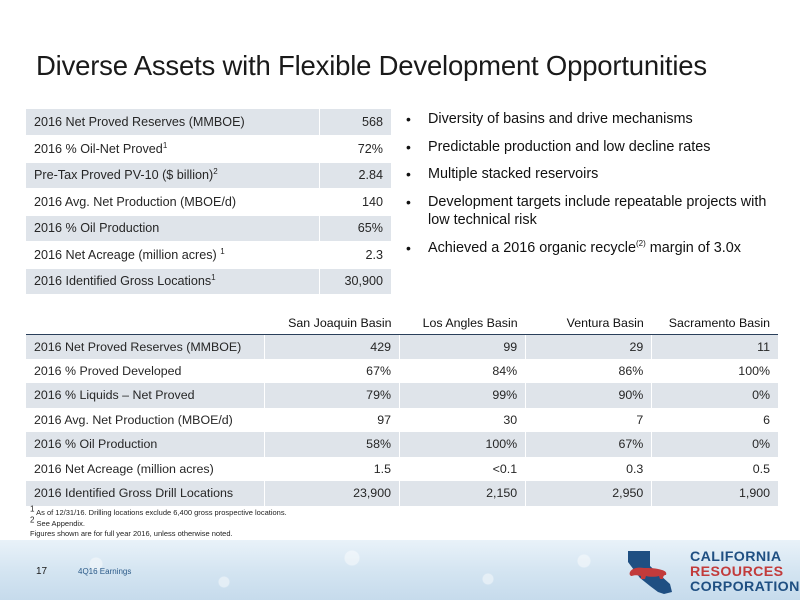 This screenshot has width=800, height=600. What do you see at coordinates (331, 468) in the screenshot?
I see `basin-cell: 1.5` at bounding box center [331, 468].